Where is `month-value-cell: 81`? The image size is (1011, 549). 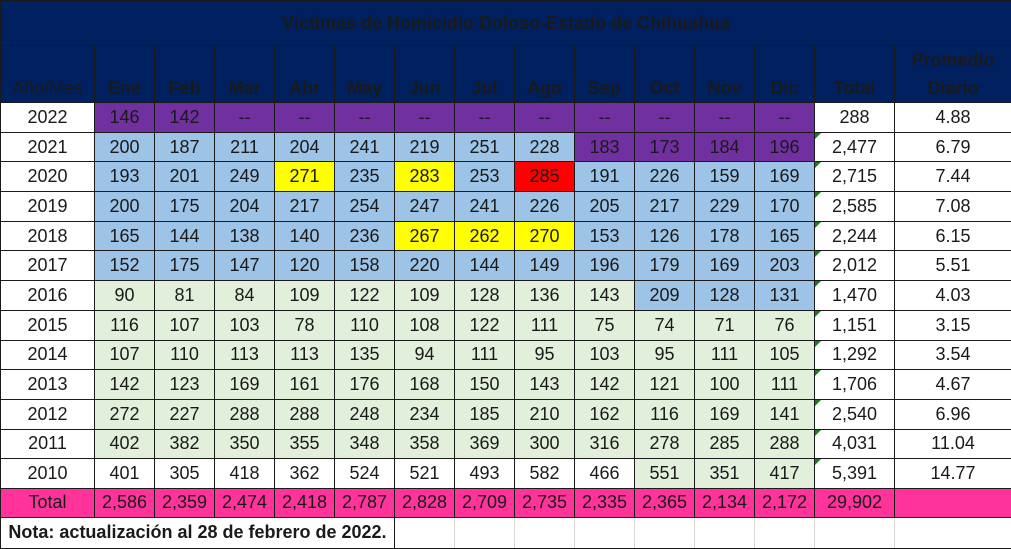 month-value-cell: 81 is located at coordinates (185, 296).